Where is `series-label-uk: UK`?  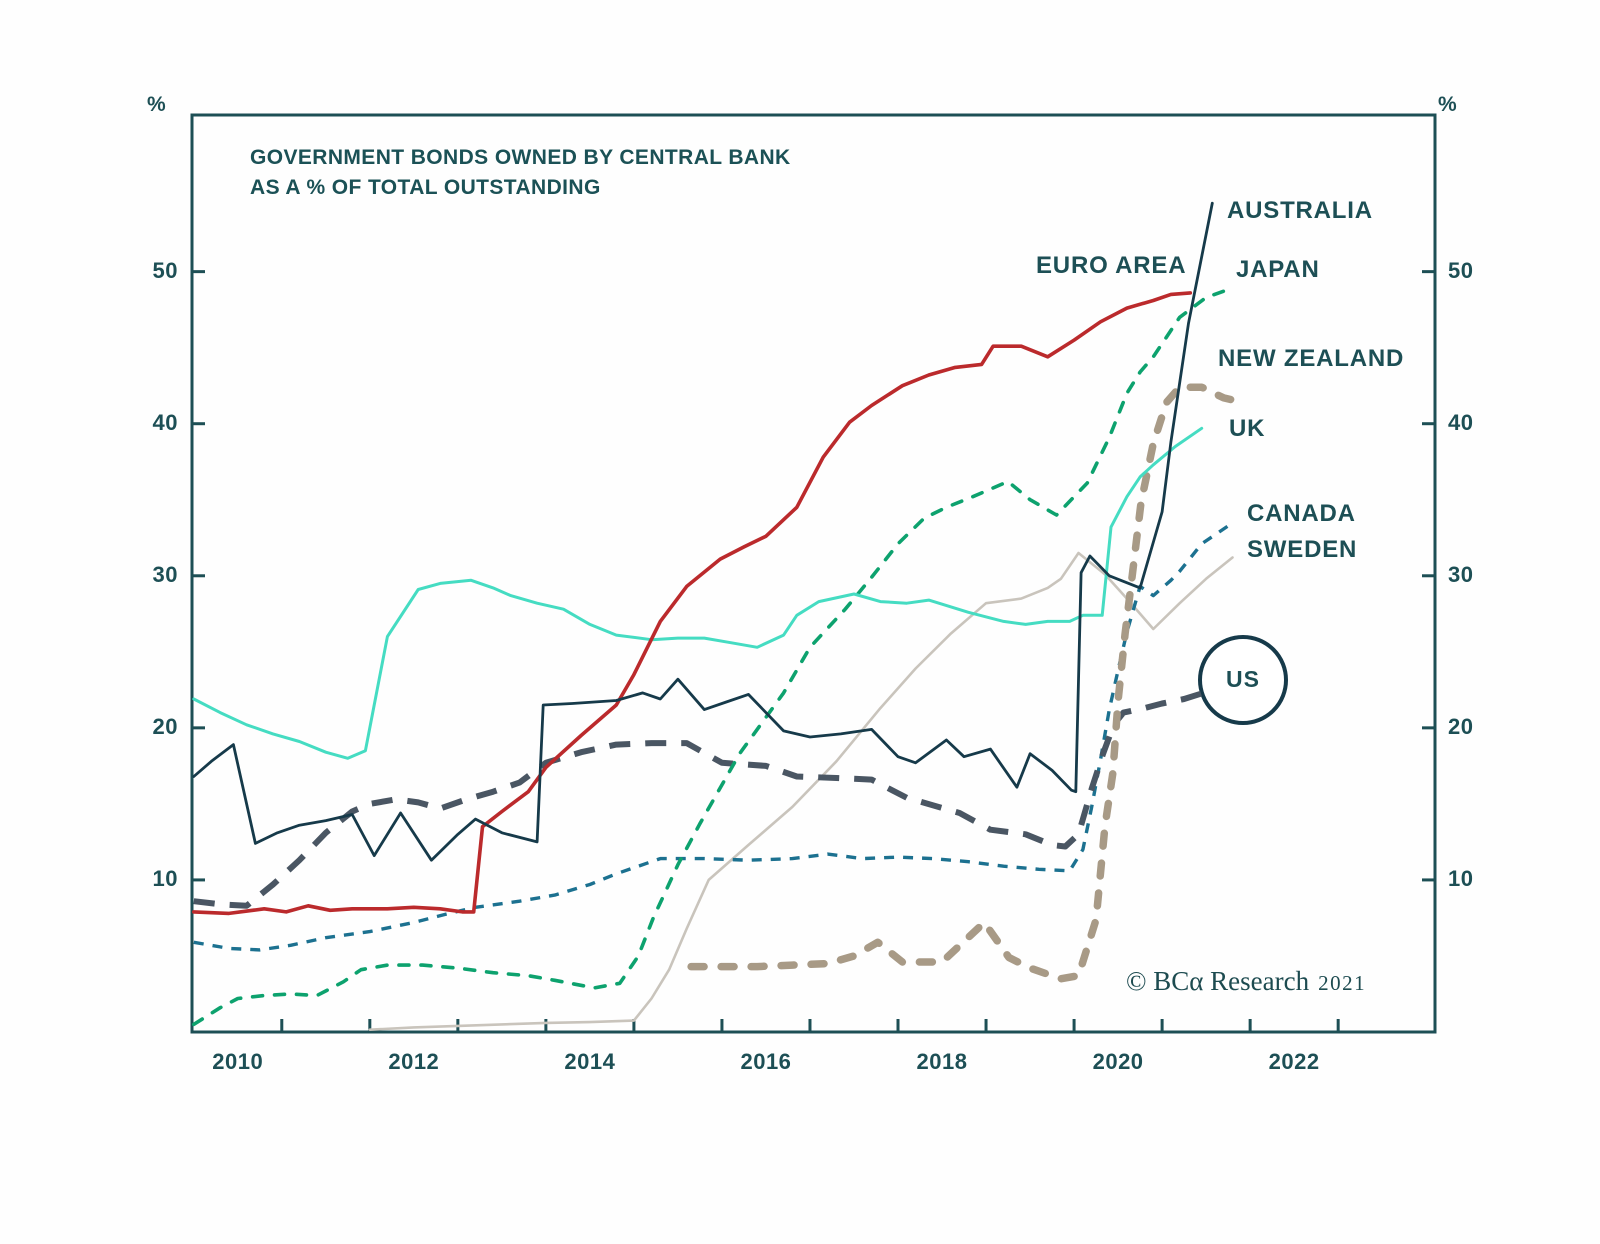
series-label-uk: UK is located at coordinates (1247, 428).